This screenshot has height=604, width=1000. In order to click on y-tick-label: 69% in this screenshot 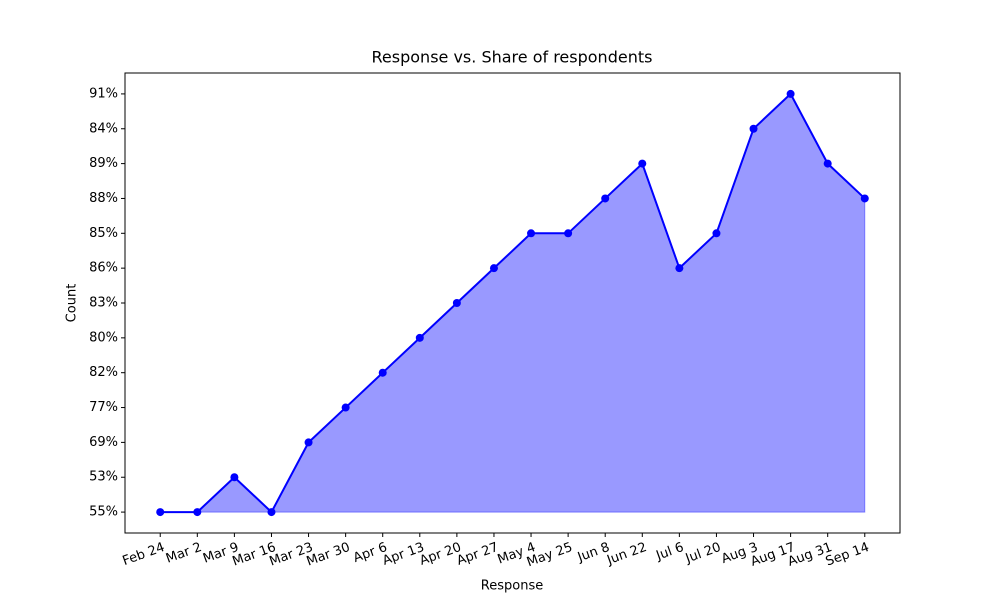, I will do `click(103, 442)`.